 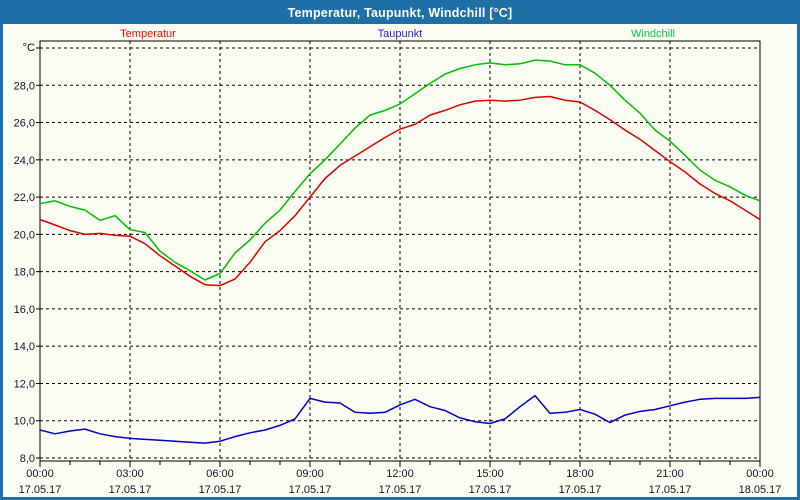 What do you see at coordinates (24, 198) in the screenshot?
I see `svg-text: 22,0` at bounding box center [24, 198].